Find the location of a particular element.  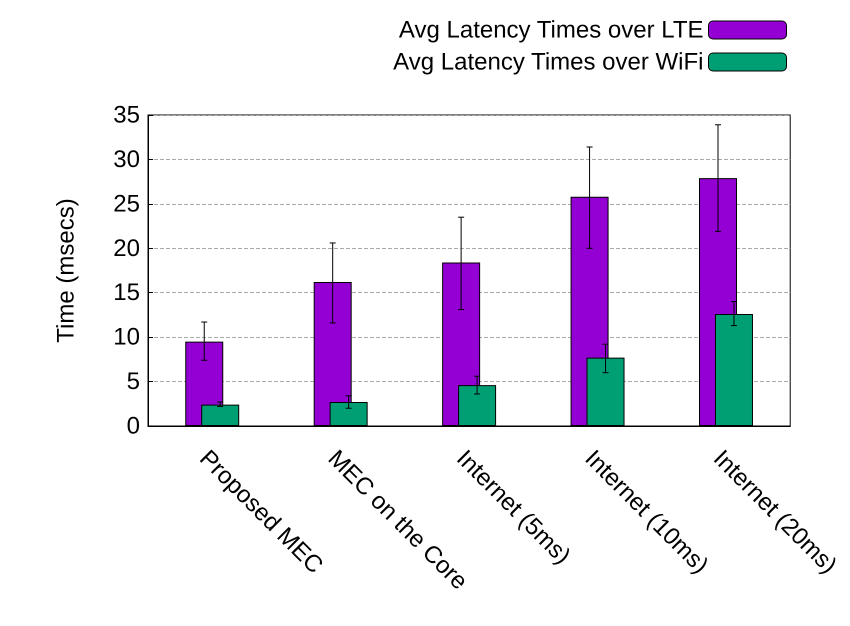

y-tick-label: 0 is located at coordinates (133, 426).